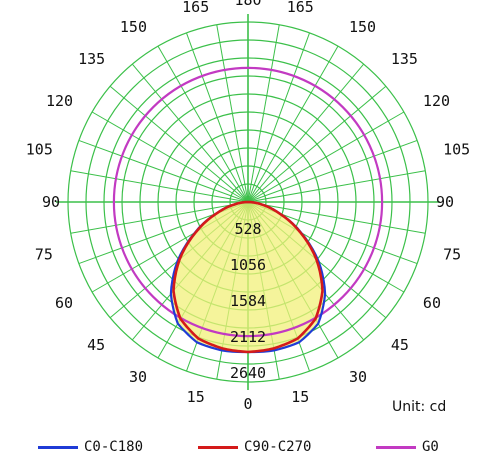 This screenshot has width=497, height=461. What do you see at coordinates (59, 101) in the screenshot?
I see `angle-label-left-120: 120` at bounding box center [59, 101].